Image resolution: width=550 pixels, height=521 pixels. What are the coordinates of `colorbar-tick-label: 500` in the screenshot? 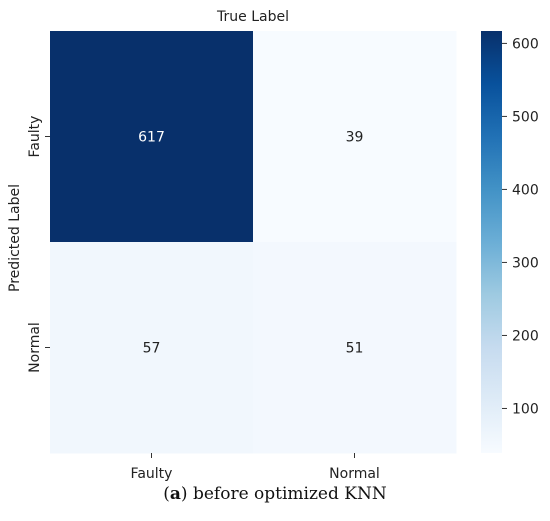 It's located at (525, 117).